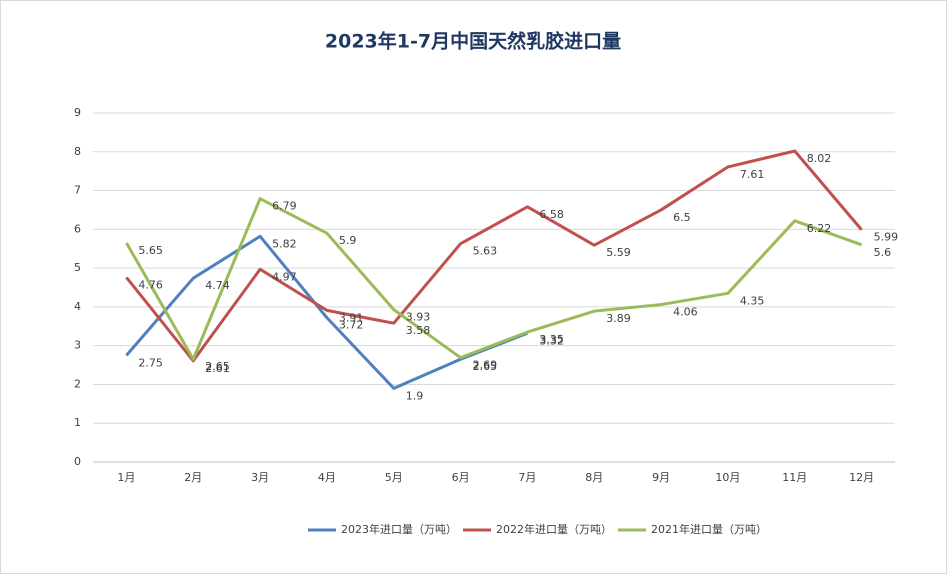 This screenshot has width=947, height=574. I want to click on data-label: 6.79, so click(284, 206).